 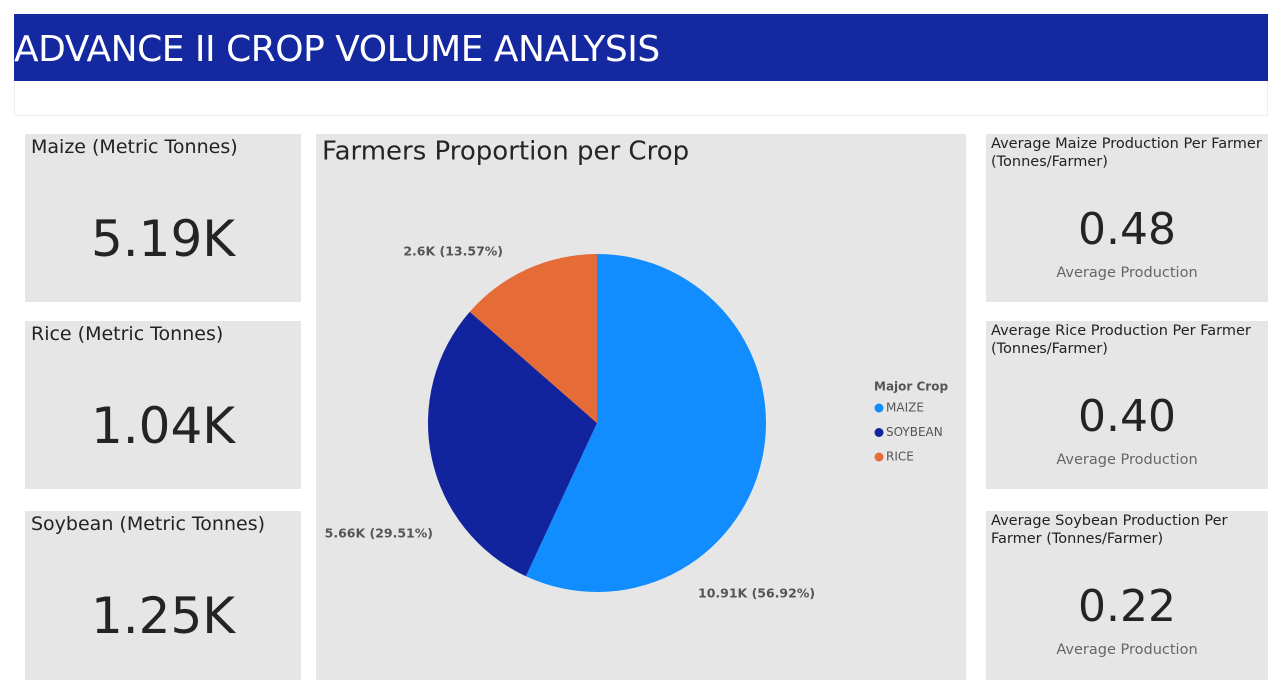 What do you see at coordinates (163, 426) in the screenshot?
I see `card-value: 1.04K` at bounding box center [163, 426].